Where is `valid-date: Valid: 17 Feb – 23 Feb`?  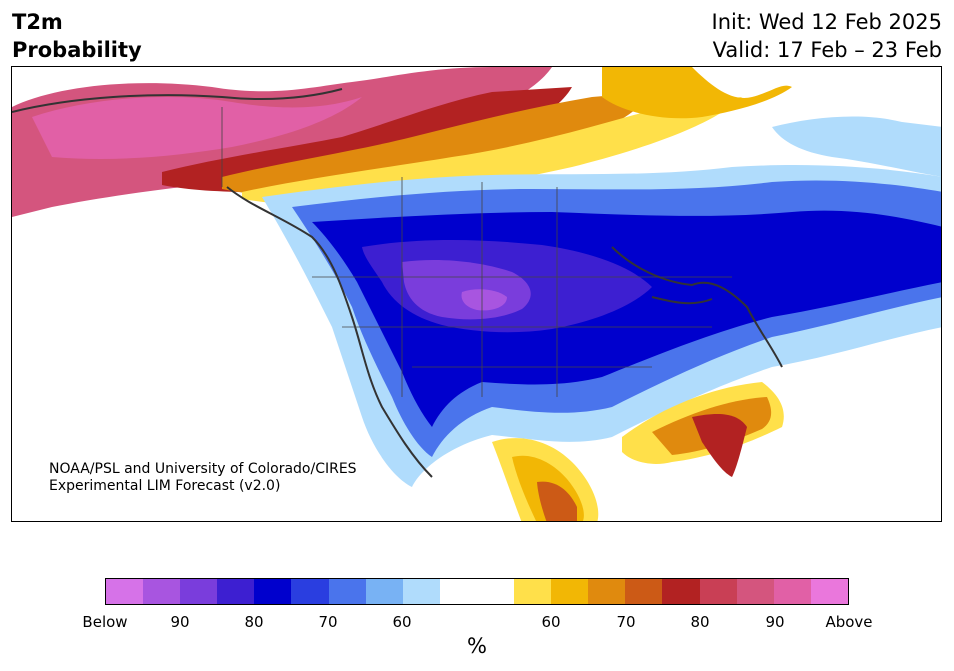 valid-date: Valid: 17 Feb – 23 Feb is located at coordinates (827, 50).